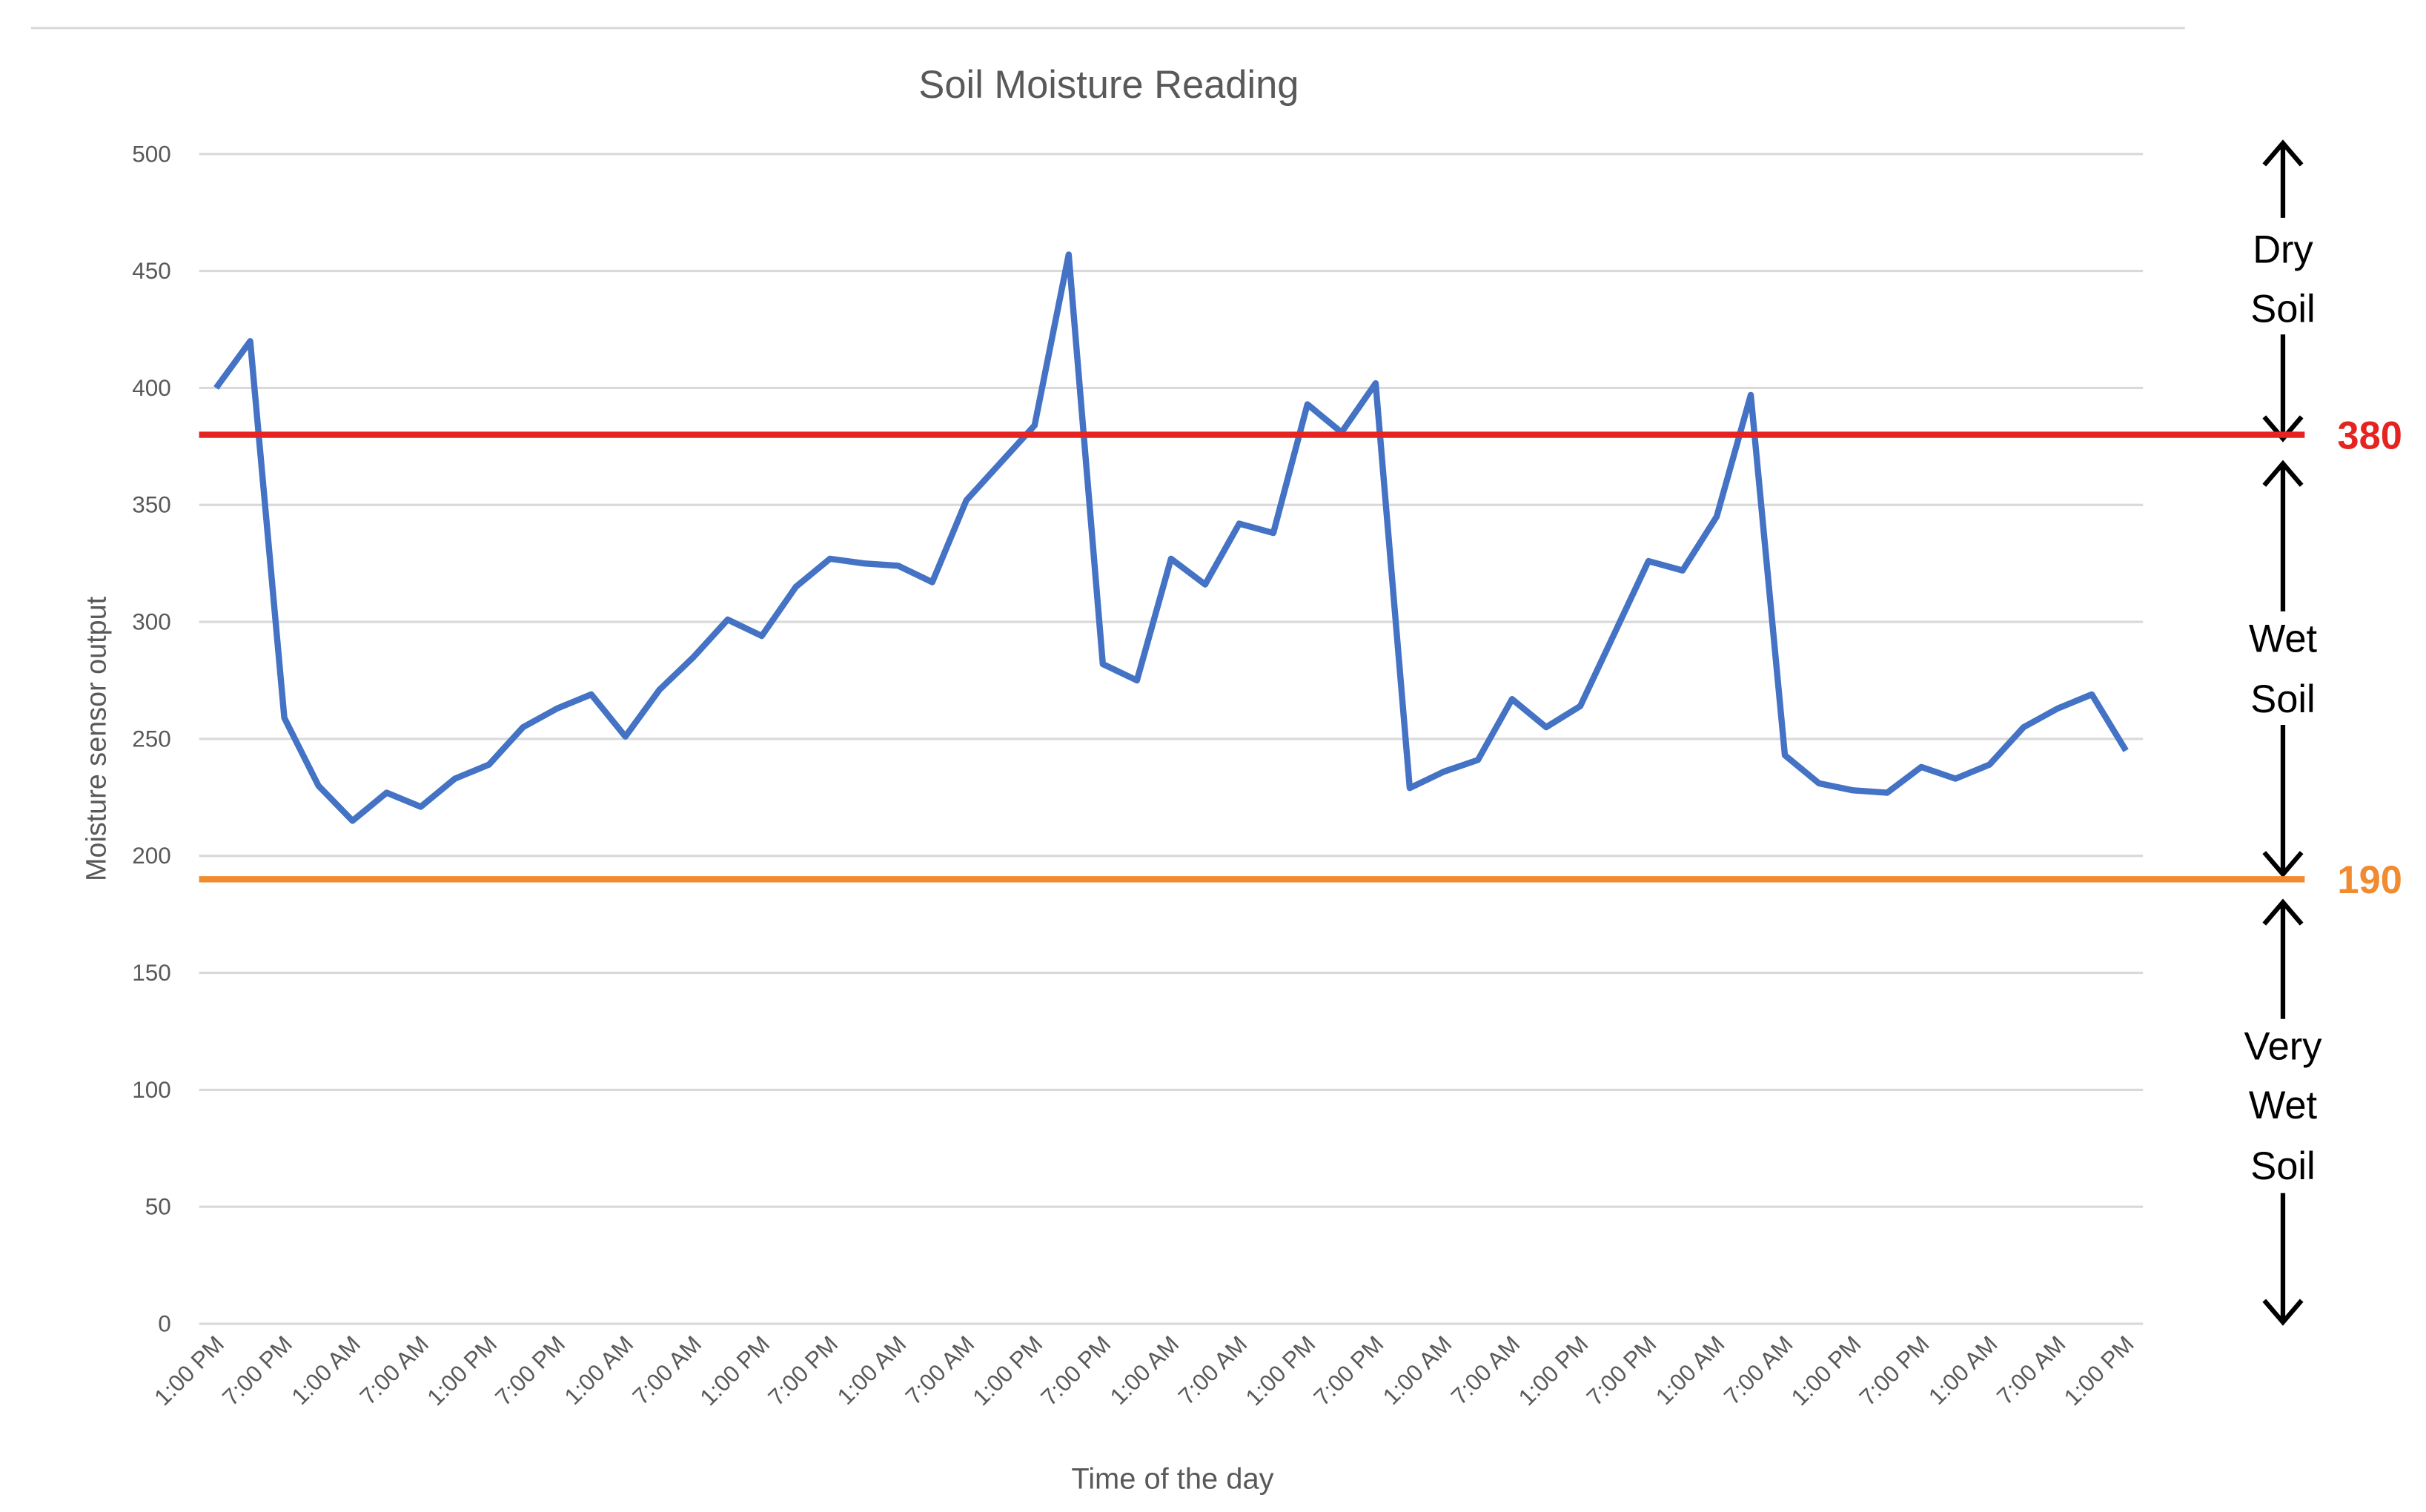 This screenshot has height=1512, width=2426. What do you see at coordinates (97, 738) in the screenshot?
I see `y-axis-label: Moisture sensor output` at bounding box center [97, 738].